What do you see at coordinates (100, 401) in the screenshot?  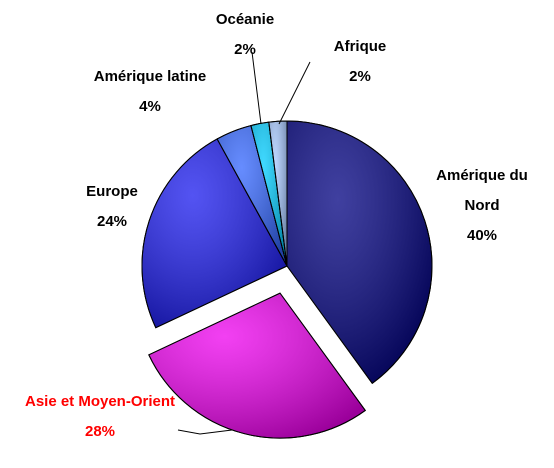 I see `category-name: Asie et Moyen-Orient` at bounding box center [100, 401].